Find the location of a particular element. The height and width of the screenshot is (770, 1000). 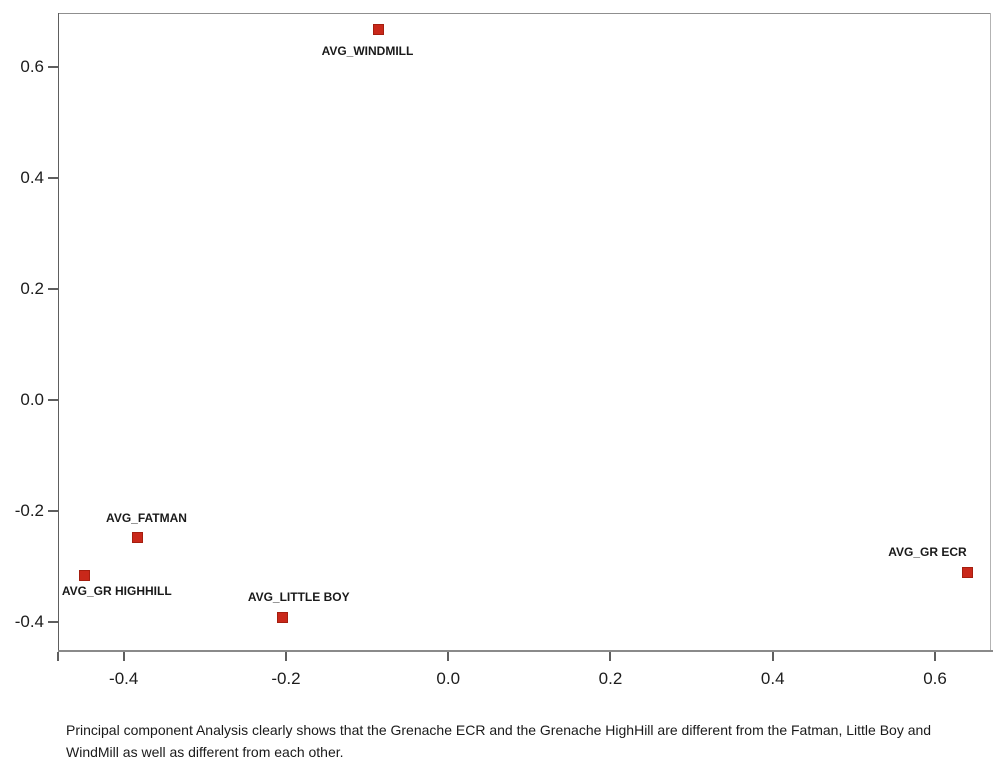

x-axis-tick-label: -0.4 is located at coordinates (124, 678).